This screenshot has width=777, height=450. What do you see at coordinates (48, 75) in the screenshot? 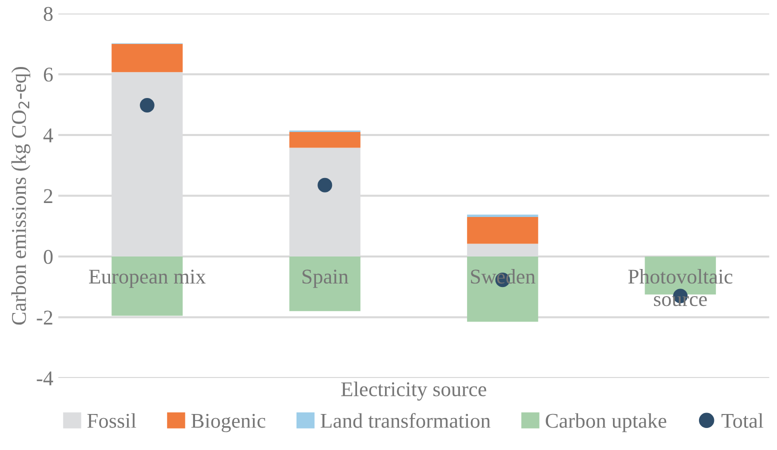
I see `y-tick-label: 6` at bounding box center [48, 75].